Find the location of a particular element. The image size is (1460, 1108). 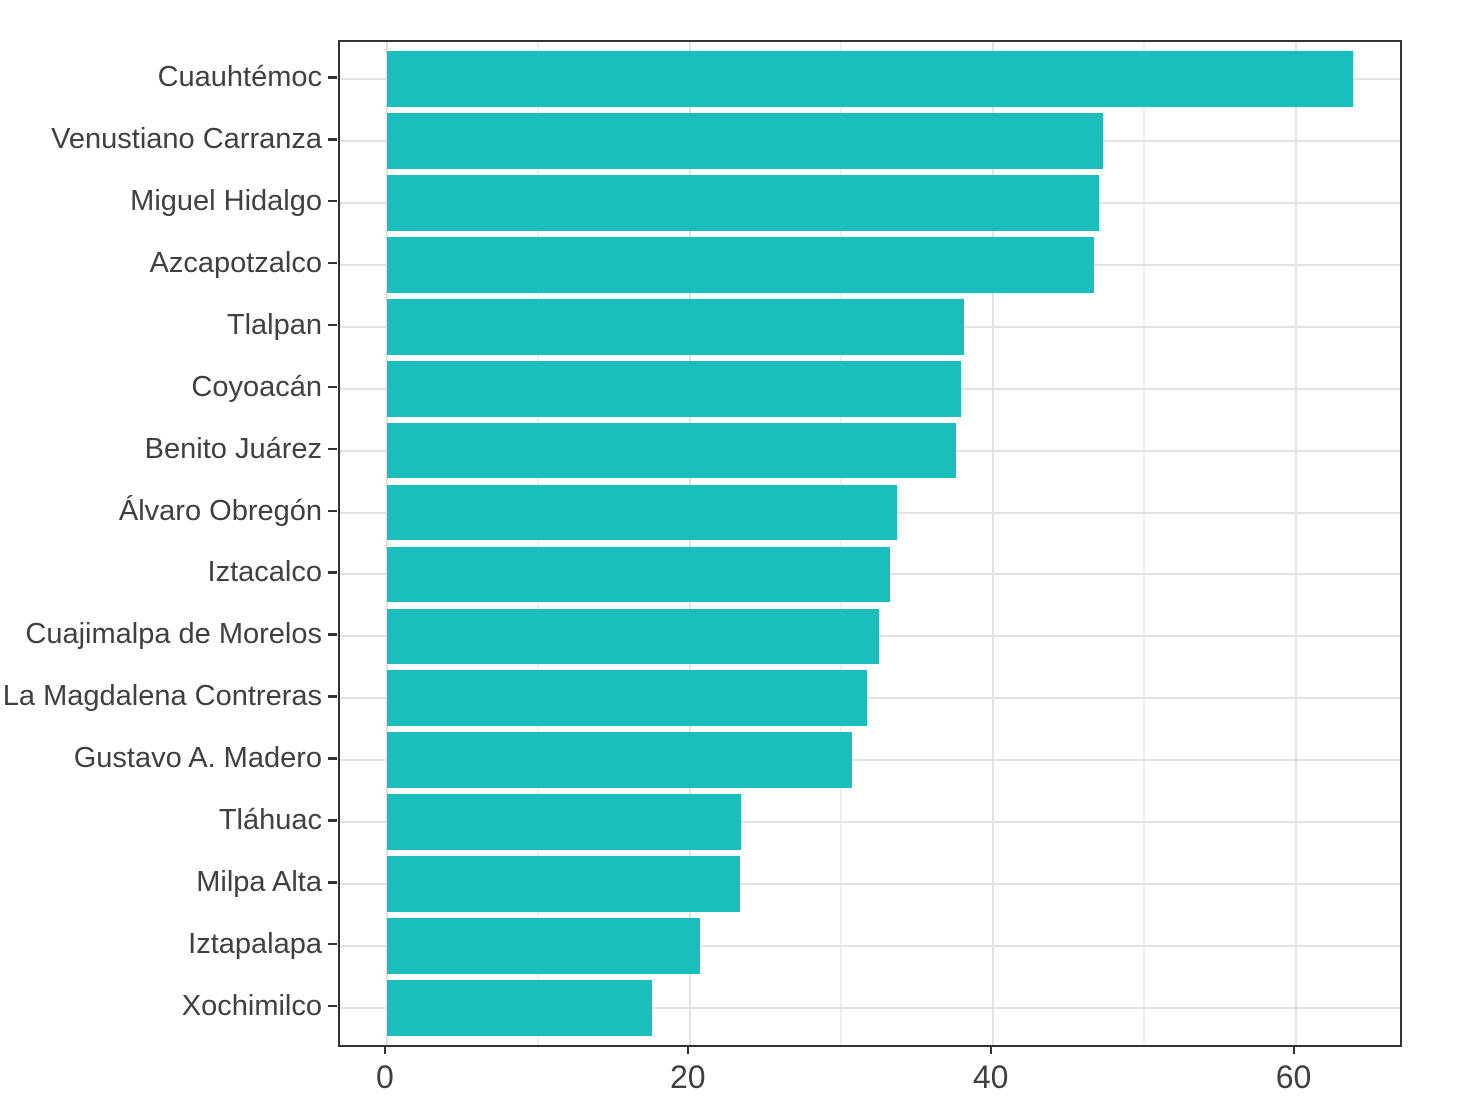

bar-xochimilco is located at coordinates (519, 1007).